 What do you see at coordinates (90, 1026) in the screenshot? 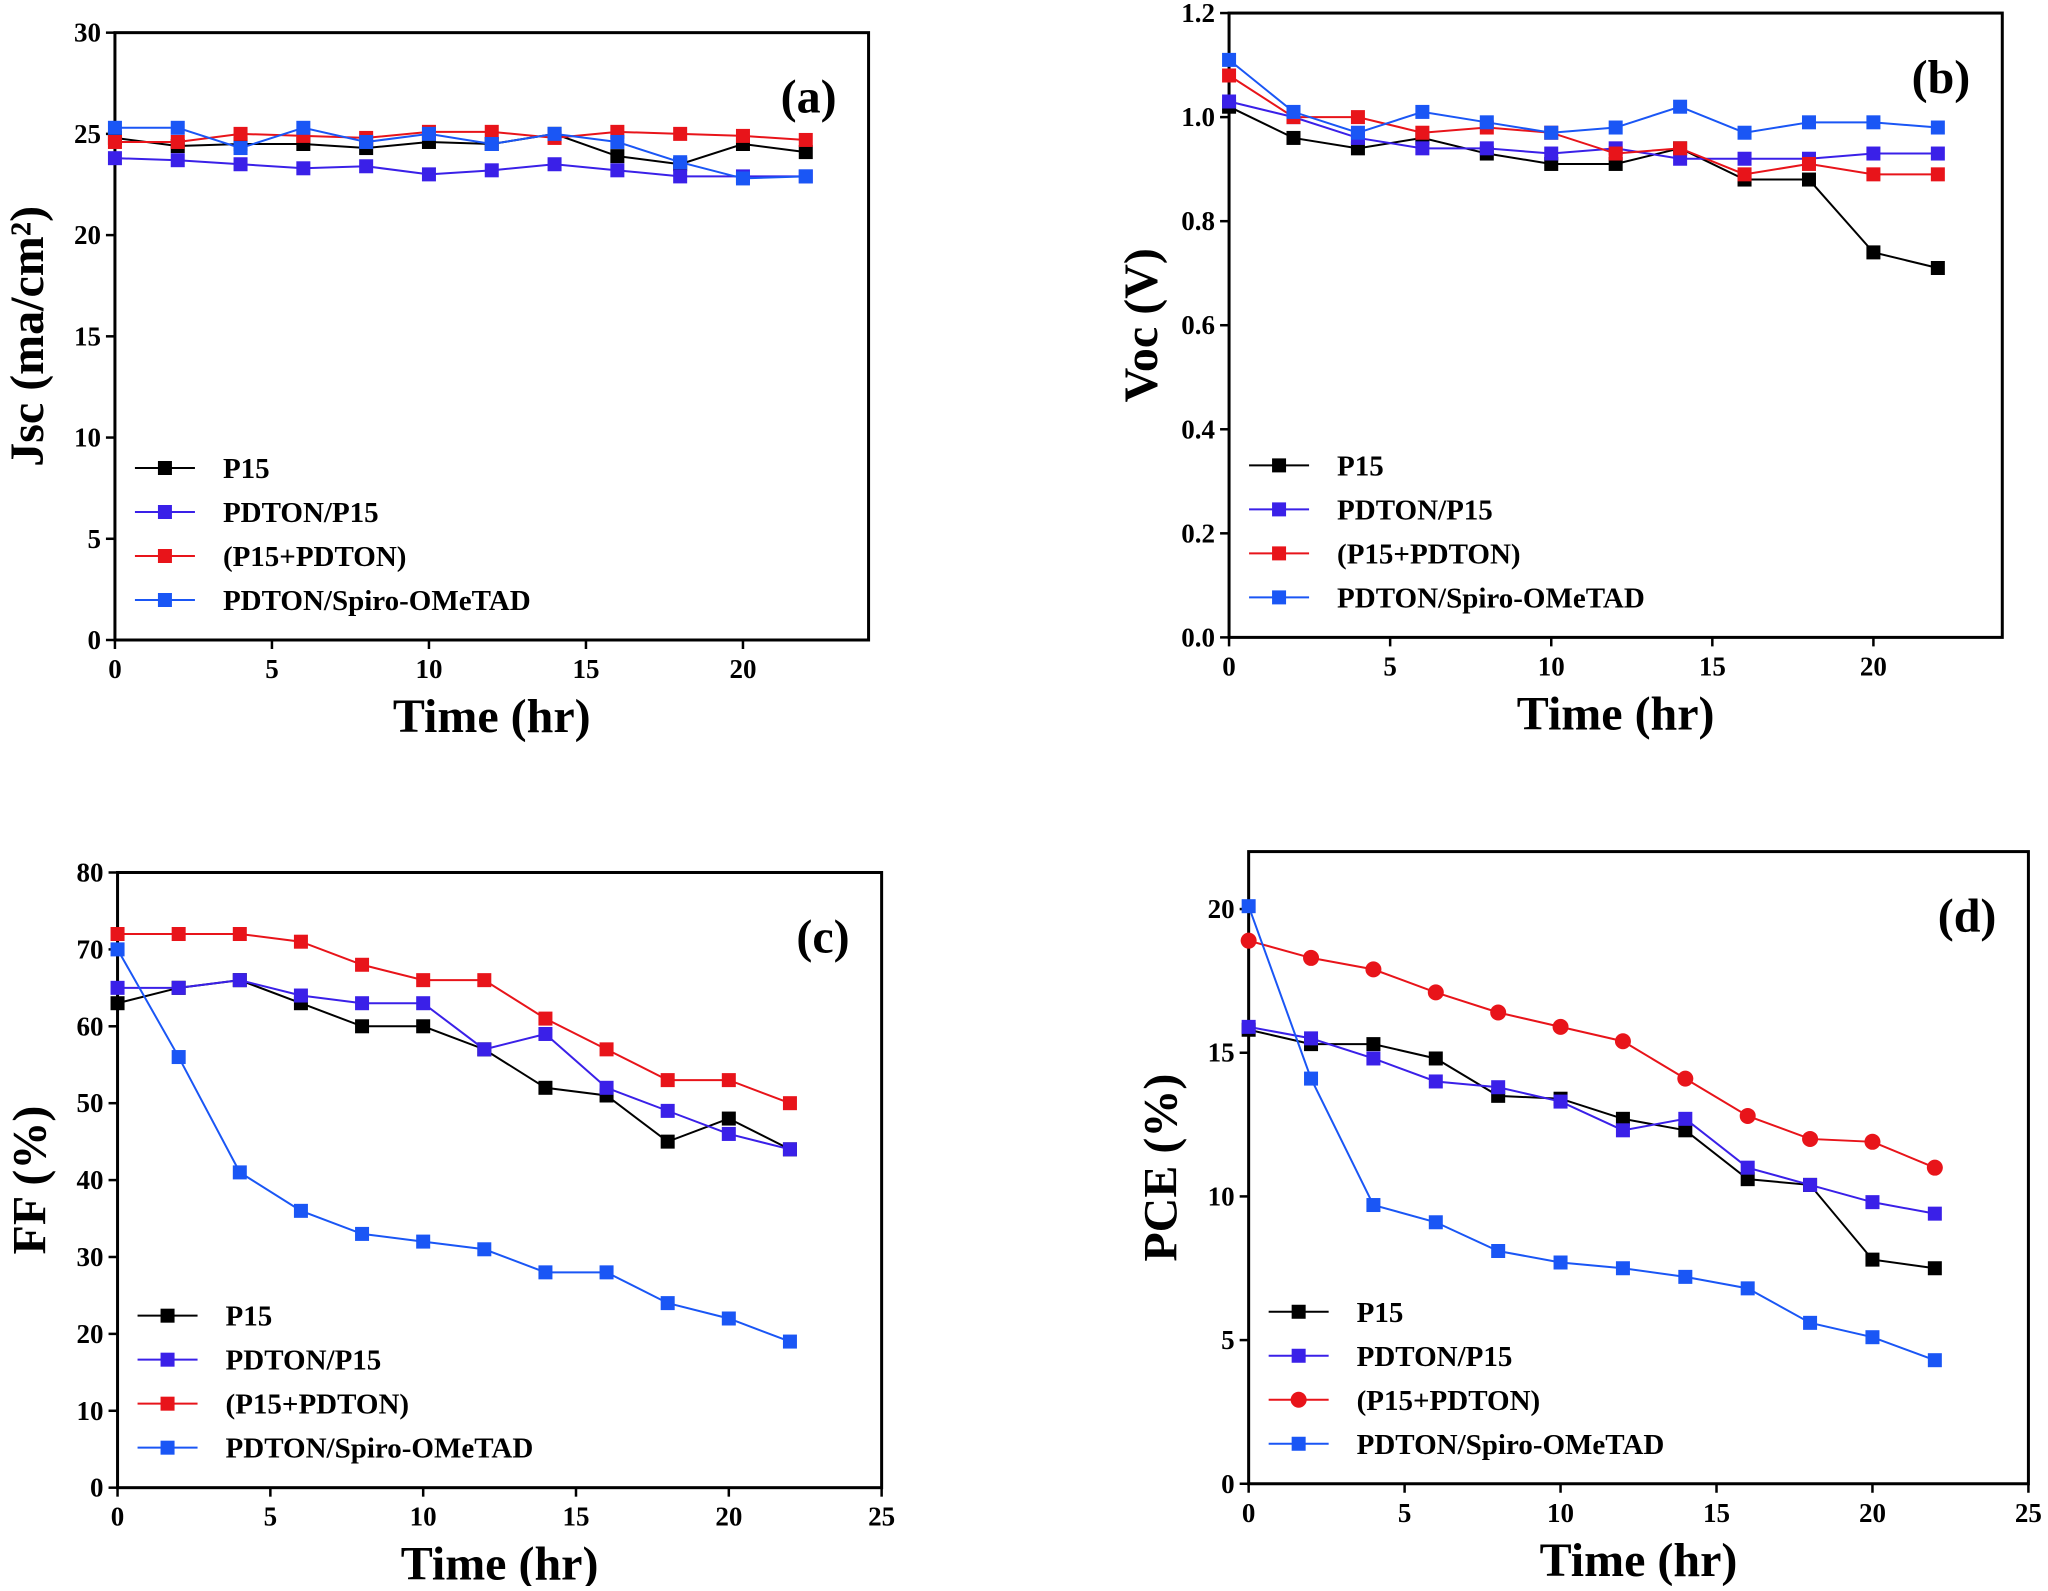
I see `y-tick-label: 60` at bounding box center [90, 1026].